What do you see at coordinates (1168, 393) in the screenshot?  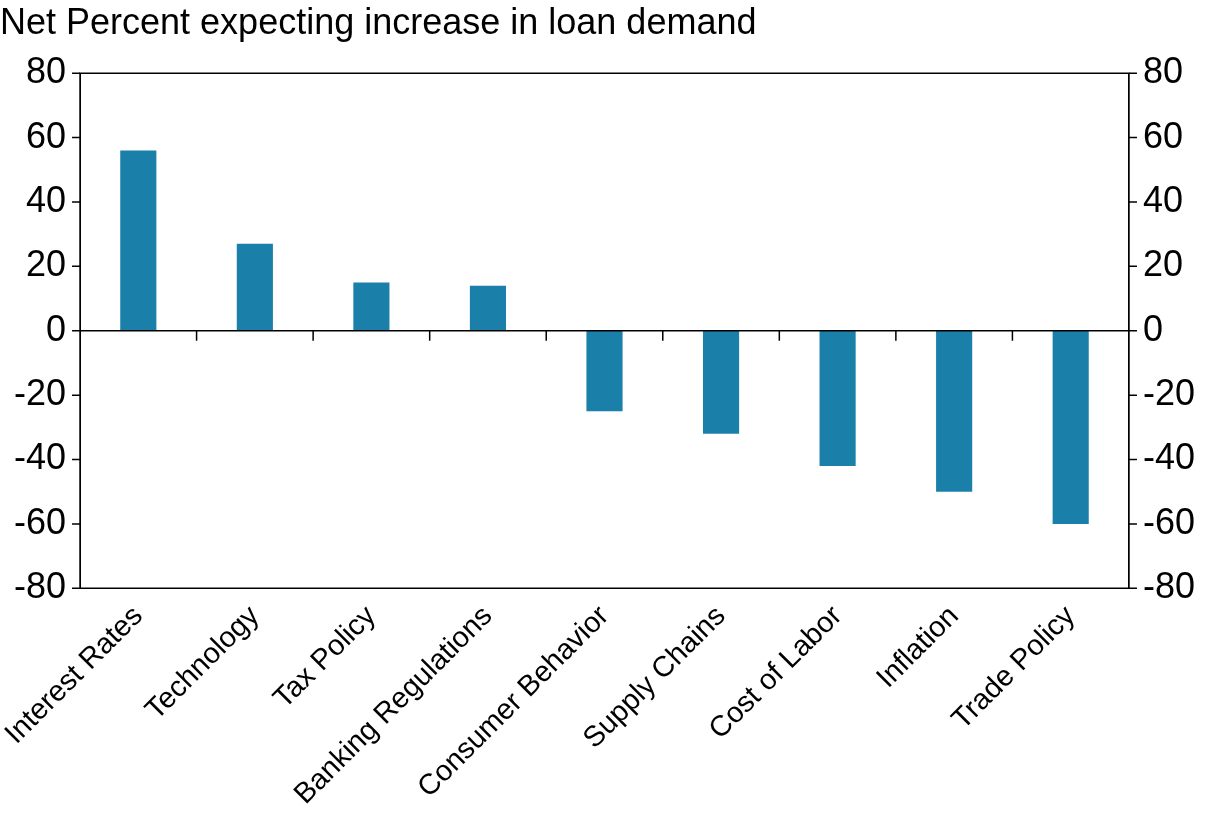 I see `y2-tick-label: -20` at bounding box center [1168, 393].